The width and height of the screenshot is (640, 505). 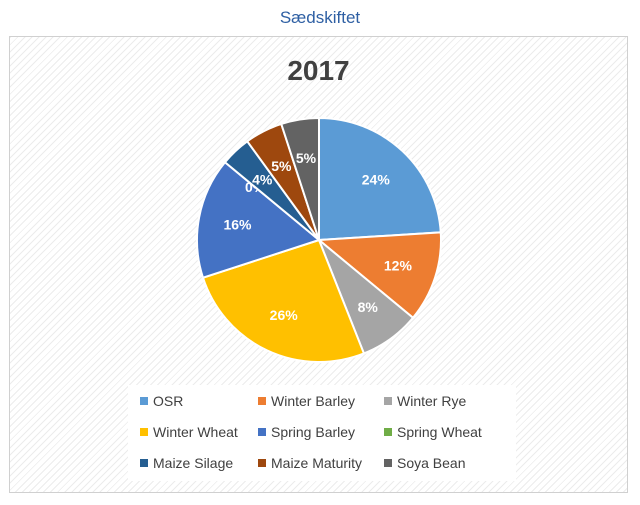 What do you see at coordinates (306, 158) in the screenshot?
I see `data-label-soya-bean: 5%` at bounding box center [306, 158].